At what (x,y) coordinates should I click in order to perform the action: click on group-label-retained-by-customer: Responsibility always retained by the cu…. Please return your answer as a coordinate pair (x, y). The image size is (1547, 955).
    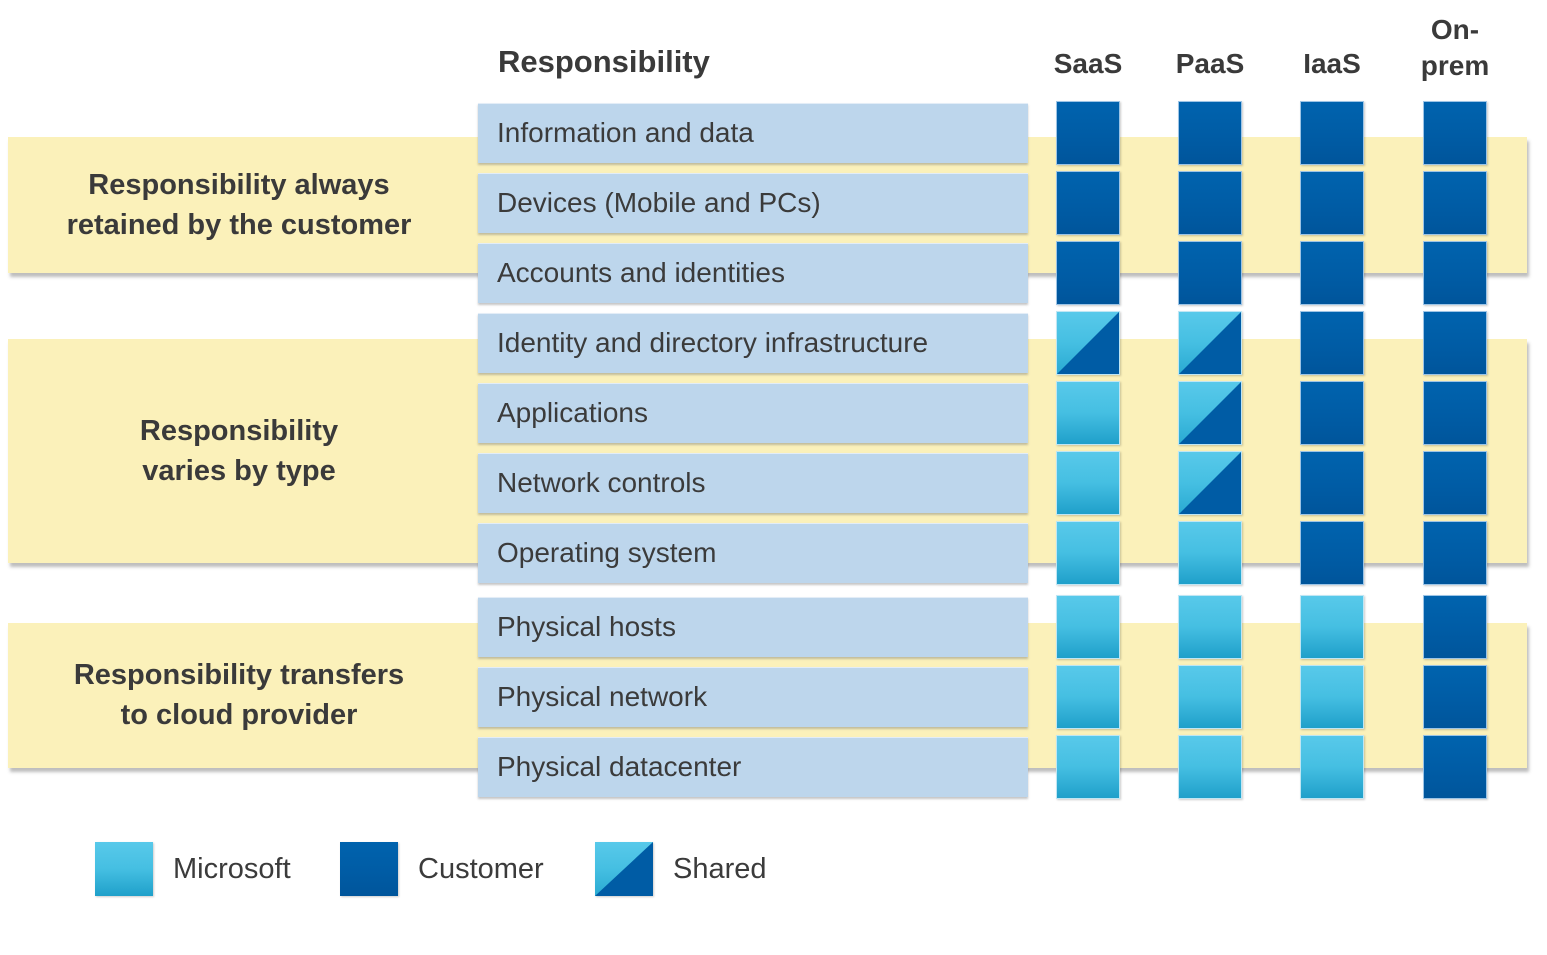
    Looking at the image, I should click on (239, 205).